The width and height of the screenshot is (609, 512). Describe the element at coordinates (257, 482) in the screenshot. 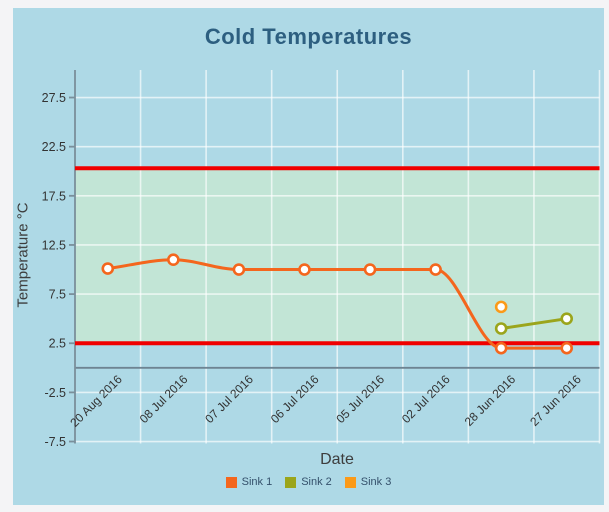

I see `legend-label-sink-1: Sink 1` at that location.